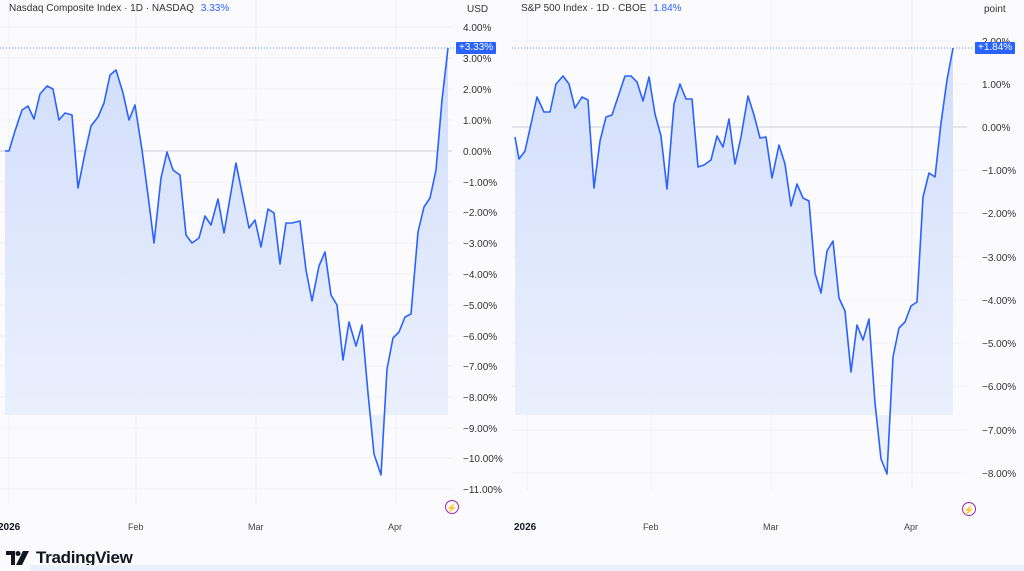 Image resolution: width=1024 pixels, height=571 pixels. Describe the element at coordinates (477, 90) in the screenshot. I see `y-axis-tick-label: 2.00%` at that location.